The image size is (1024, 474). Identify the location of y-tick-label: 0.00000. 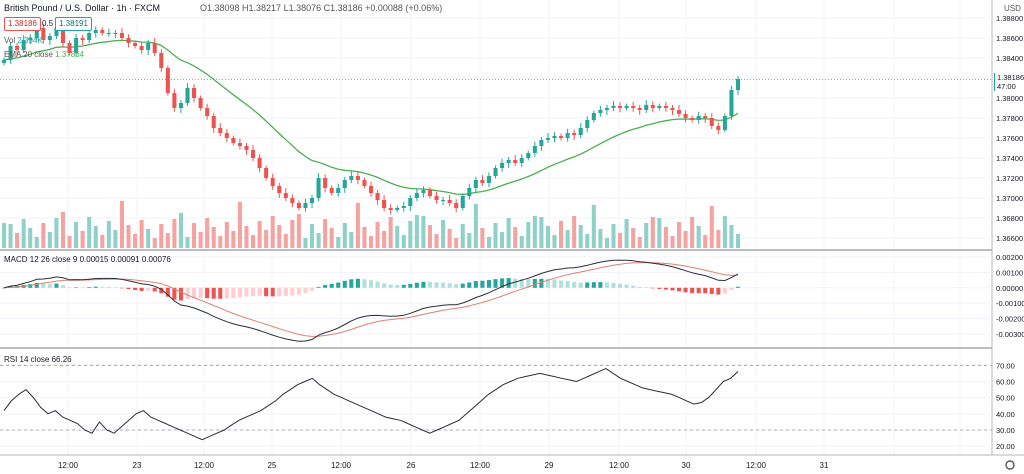
(1009, 288).